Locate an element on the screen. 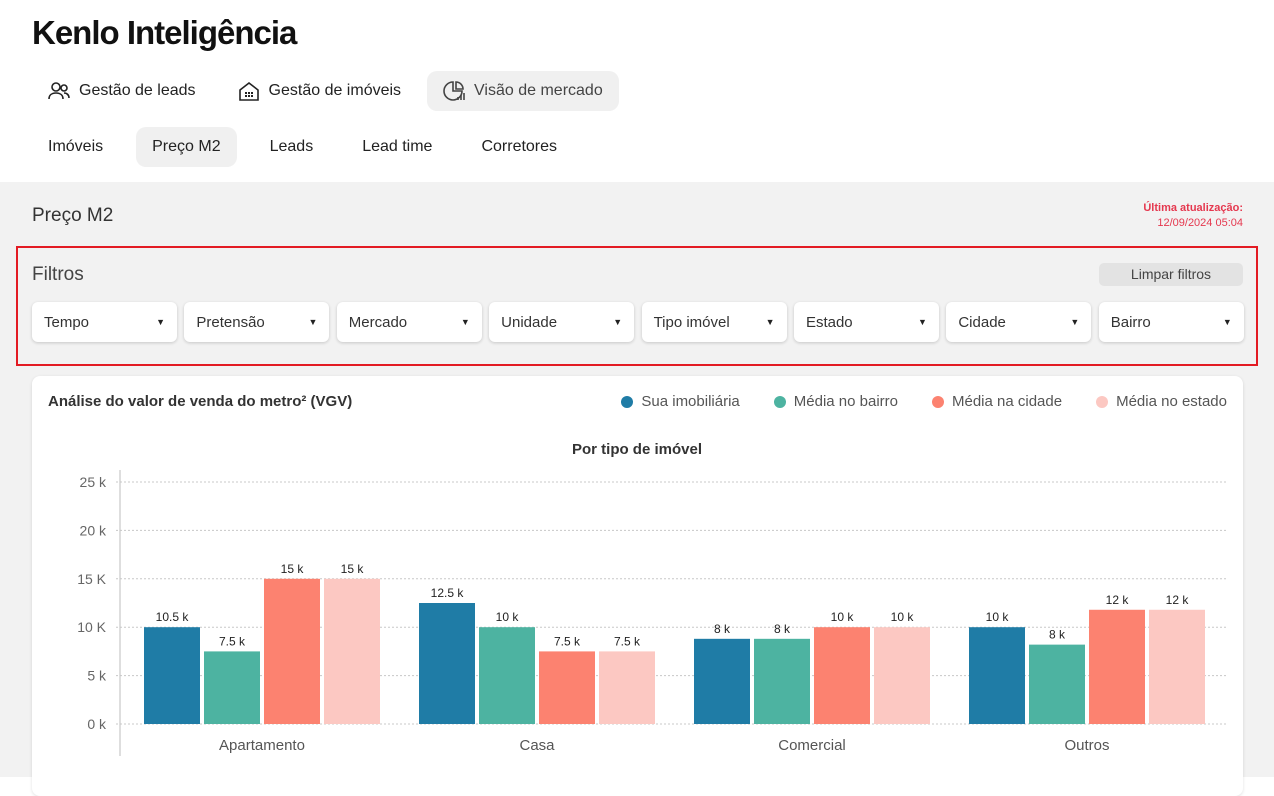 The image size is (1274, 796). tab-visao-de-mercado: Visão de mercado is located at coordinates (523, 91).